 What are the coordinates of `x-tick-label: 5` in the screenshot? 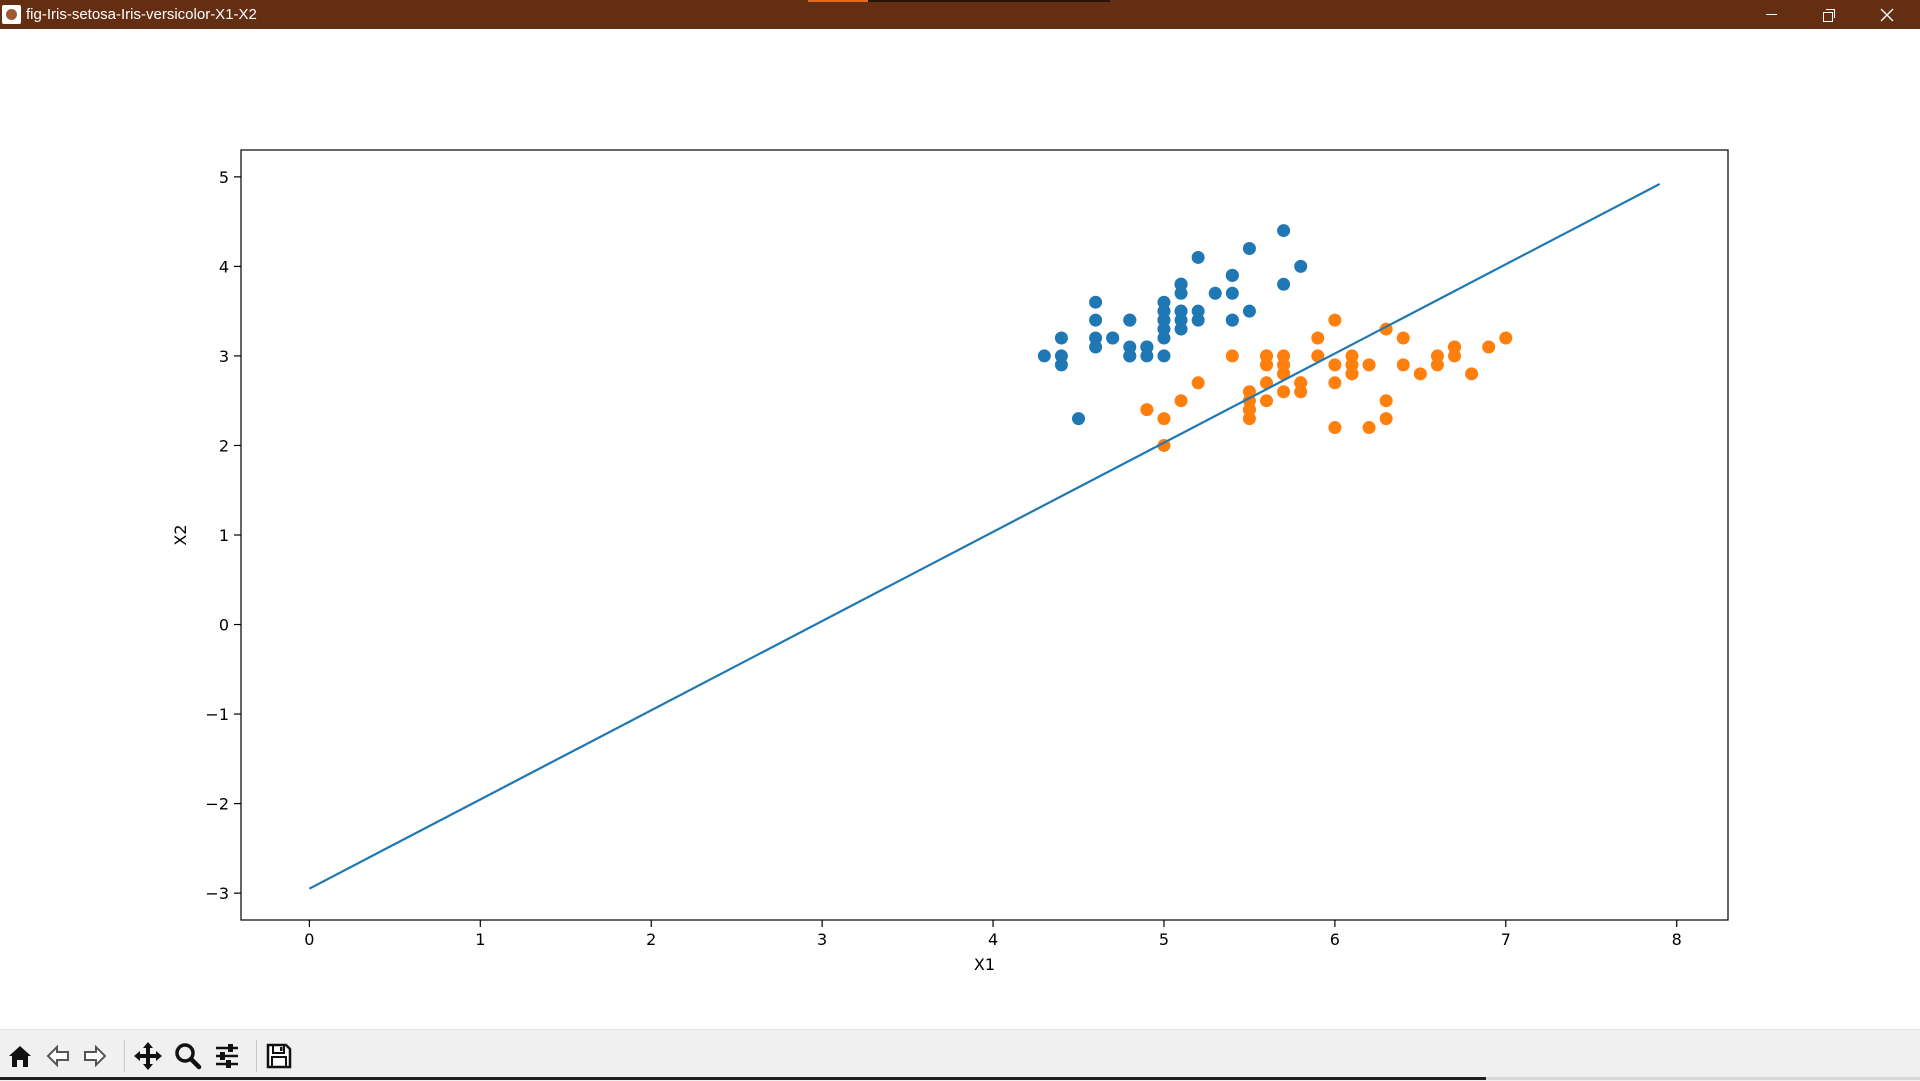 It's located at (1164, 939).